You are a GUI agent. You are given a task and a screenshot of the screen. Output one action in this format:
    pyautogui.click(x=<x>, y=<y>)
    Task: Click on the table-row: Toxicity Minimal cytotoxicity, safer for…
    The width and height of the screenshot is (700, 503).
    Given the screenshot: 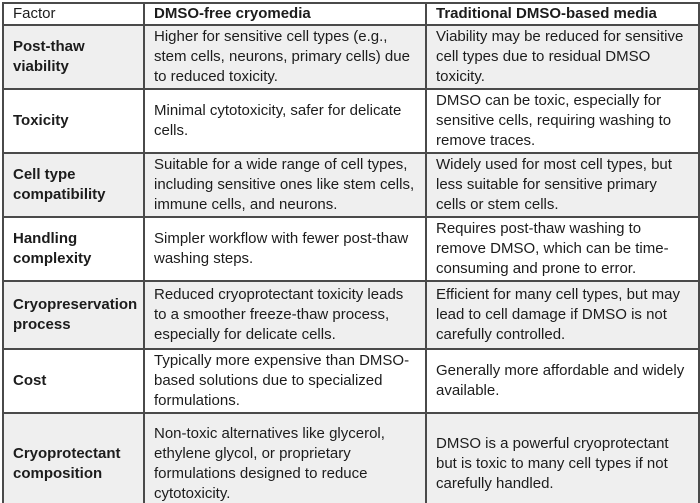 What is the action you would take?
    pyautogui.click(x=351, y=121)
    